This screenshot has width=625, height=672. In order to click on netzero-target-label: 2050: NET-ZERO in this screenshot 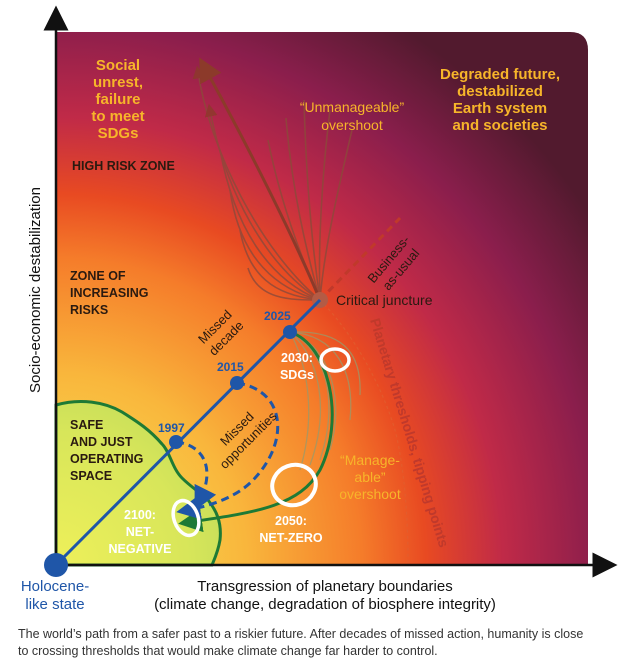, I will do `click(290, 529)`.